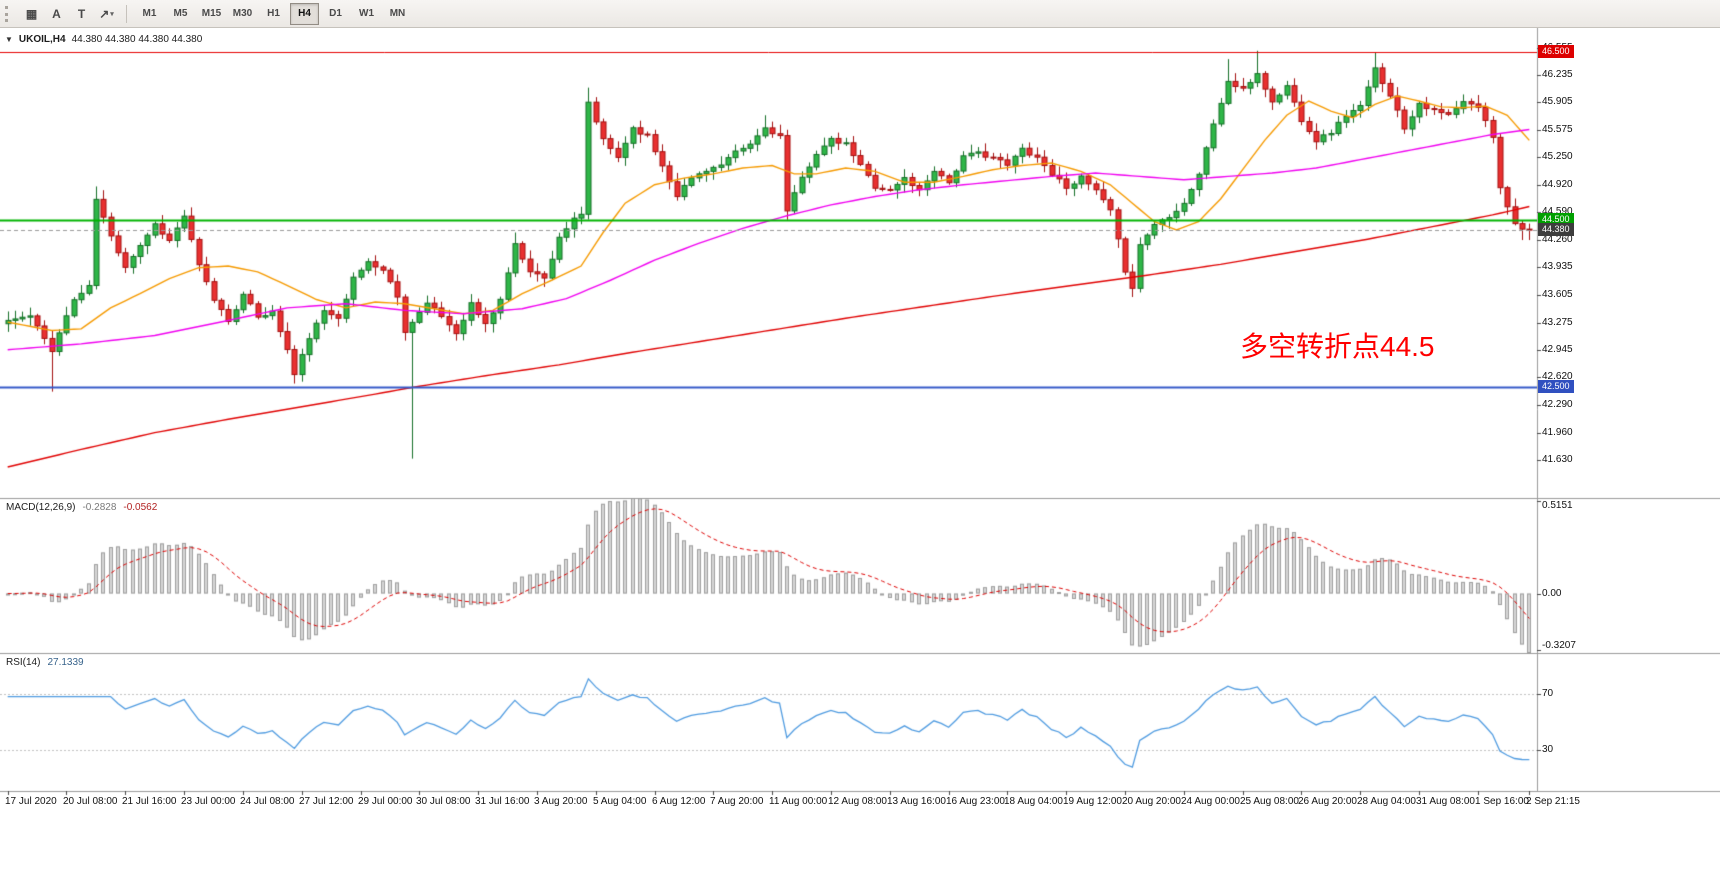 This screenshot has height=895, width=1720. What do you see at coordinates (1557, 211) in the screenshot?
I see `price-axis-label: 44.590` at bounding box center [1557, 211].